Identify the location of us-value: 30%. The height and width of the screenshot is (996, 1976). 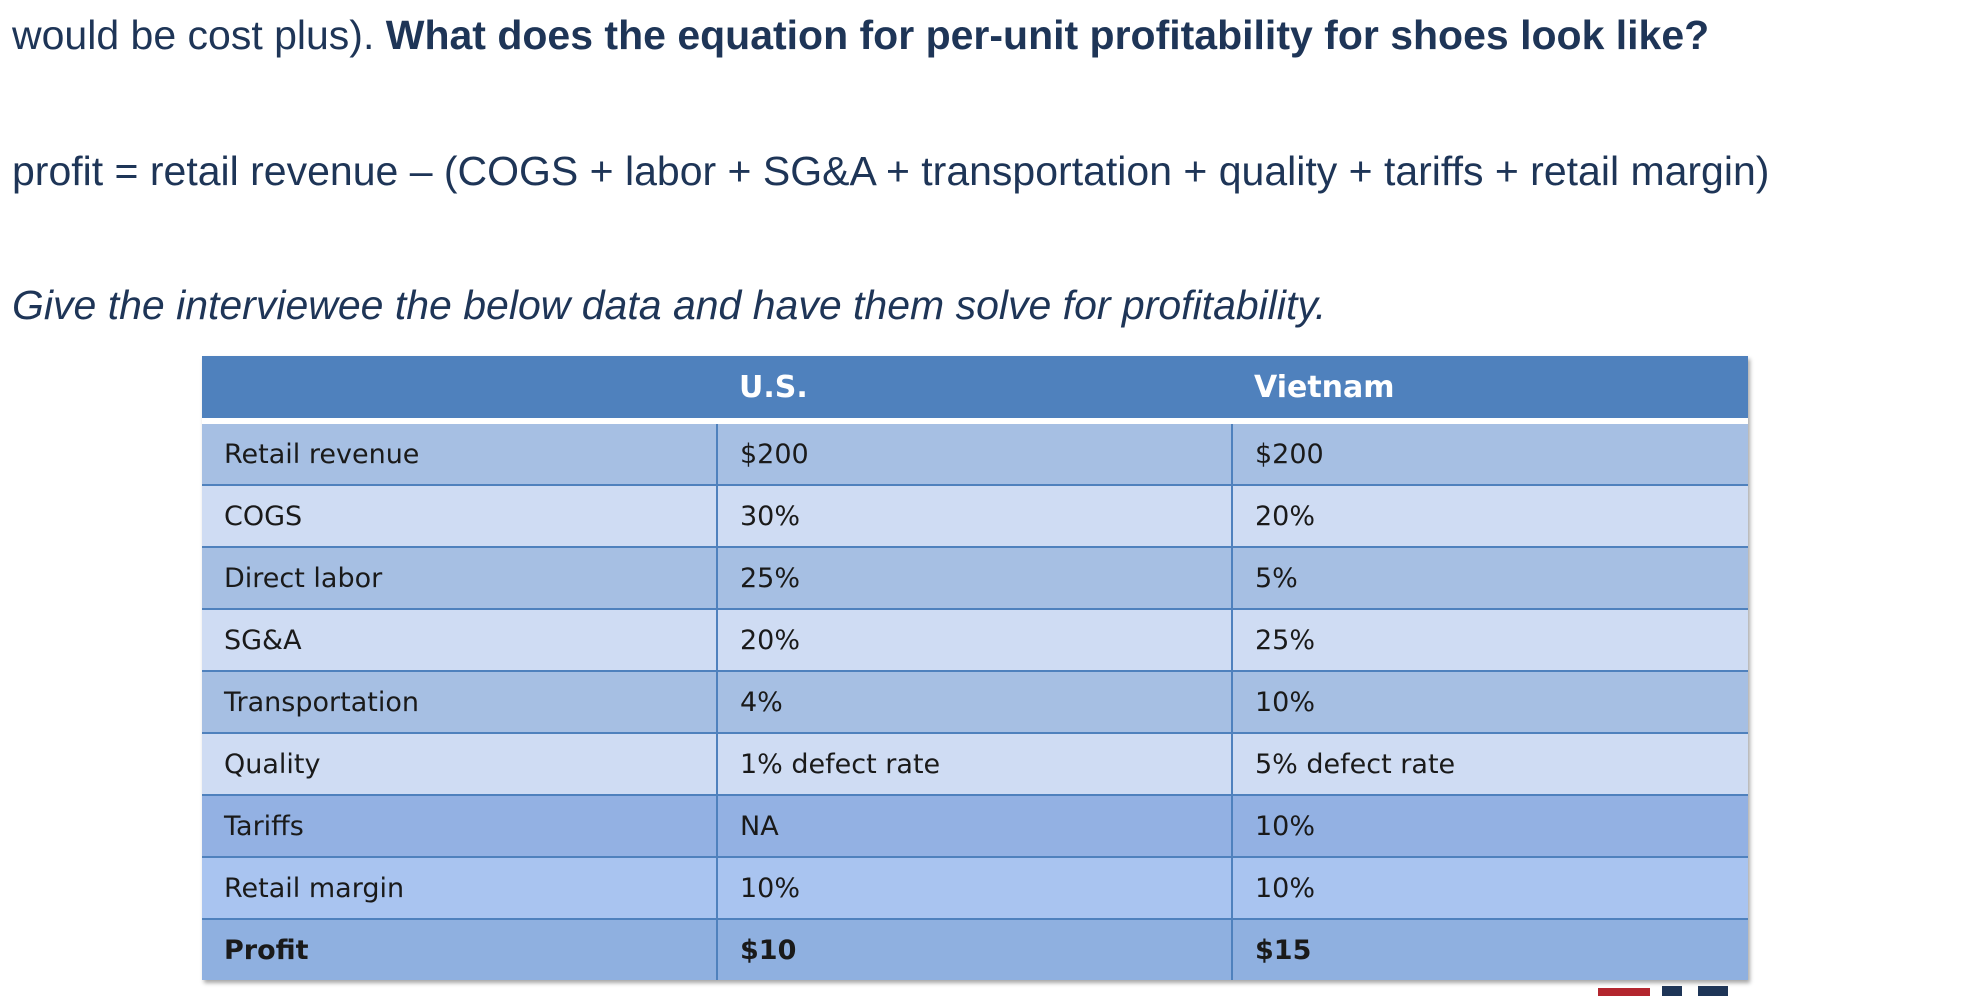
(975, 515).